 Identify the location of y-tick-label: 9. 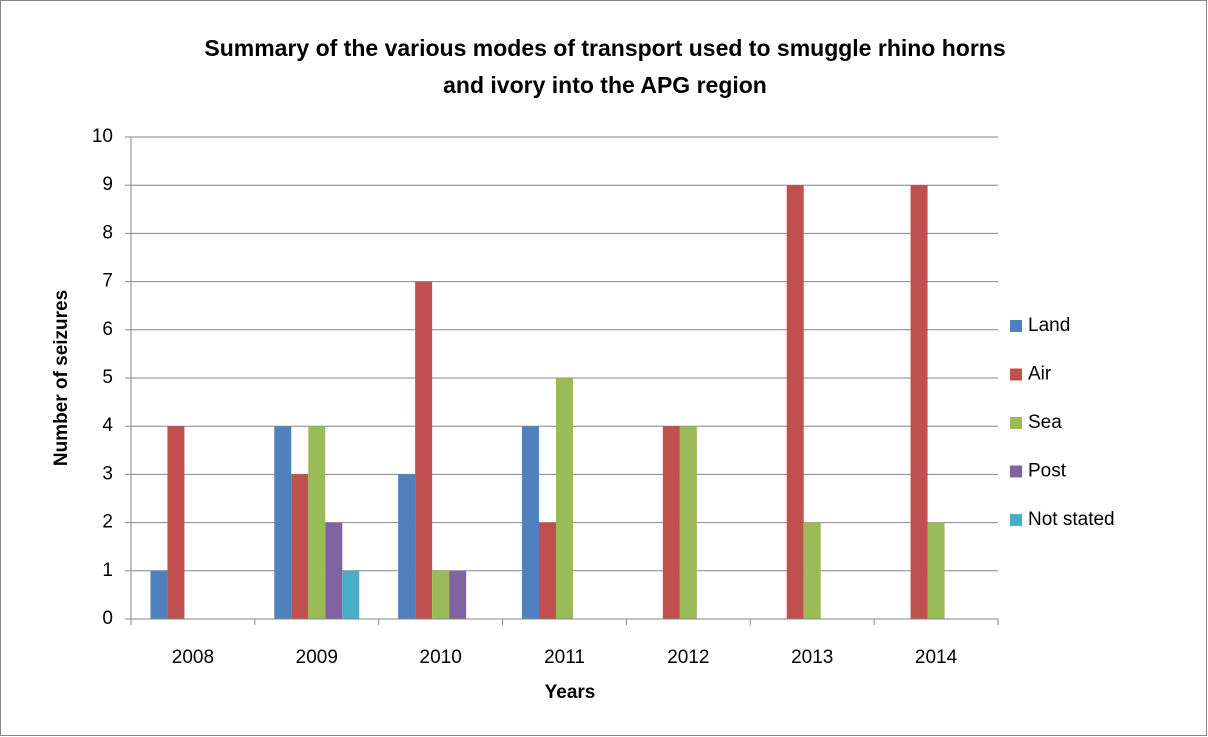
(107, 184).